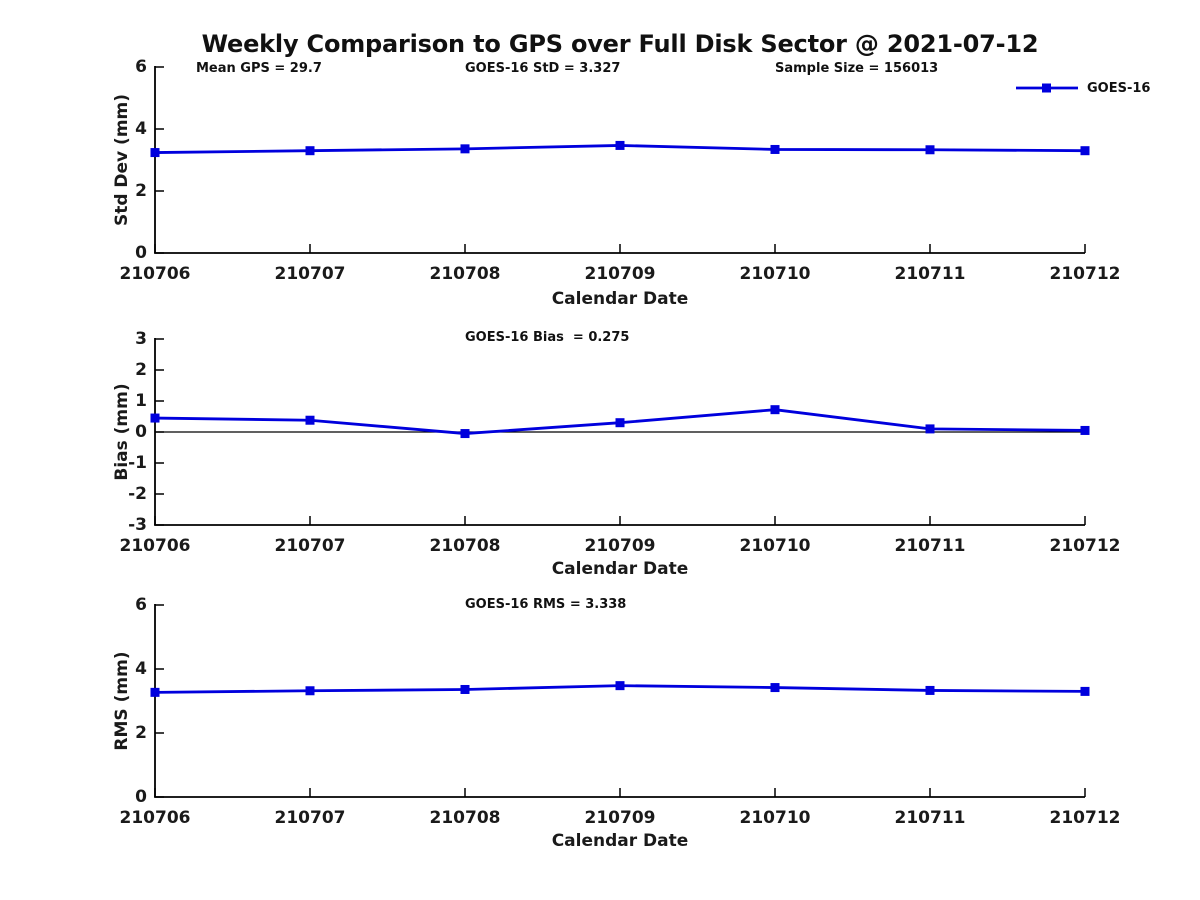 The width and height of the screenshot is (1200, 900). Describe the element at coordinates (137, 494) in the screenshot. I see `y-tick-label: -2` at that location.